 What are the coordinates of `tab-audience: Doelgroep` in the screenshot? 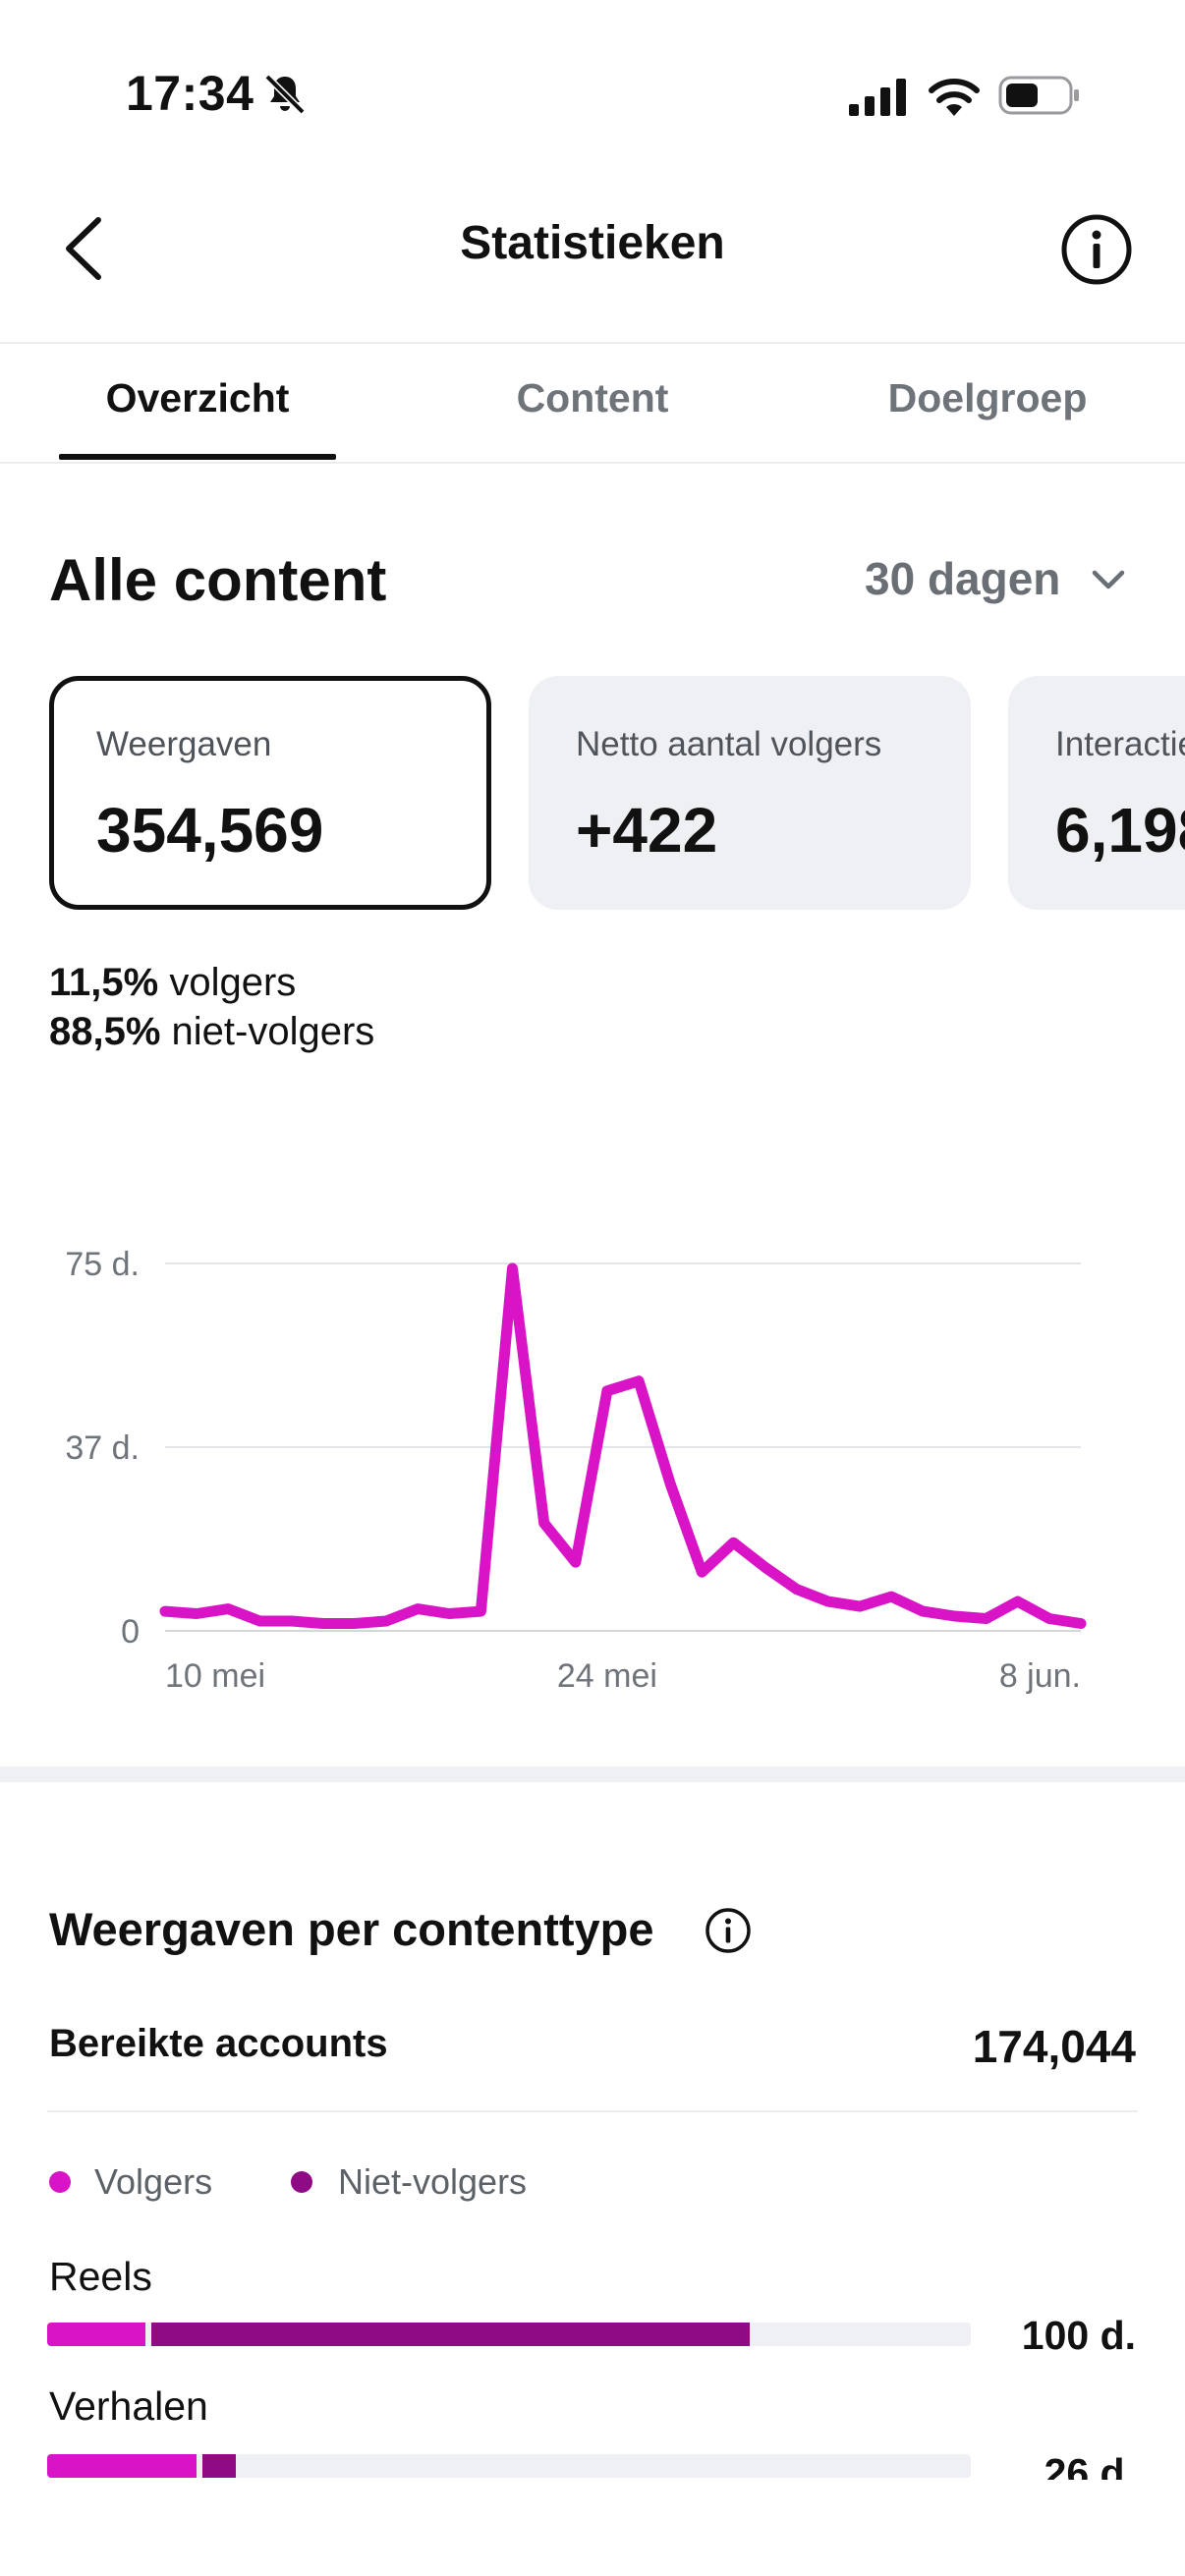 It's located at (988, 397).